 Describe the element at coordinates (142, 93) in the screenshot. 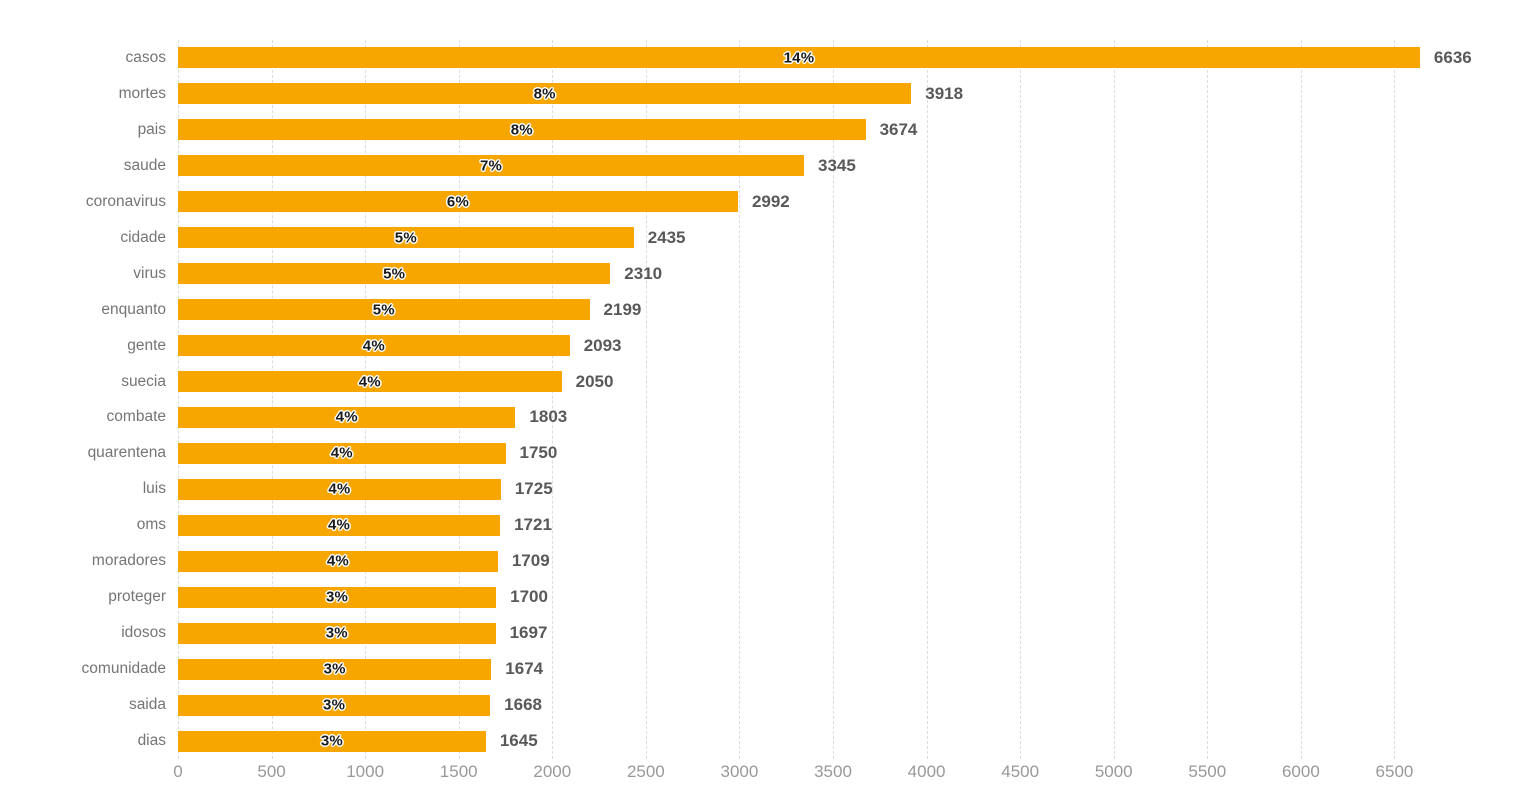

I see `category-label: mortes` at that location.